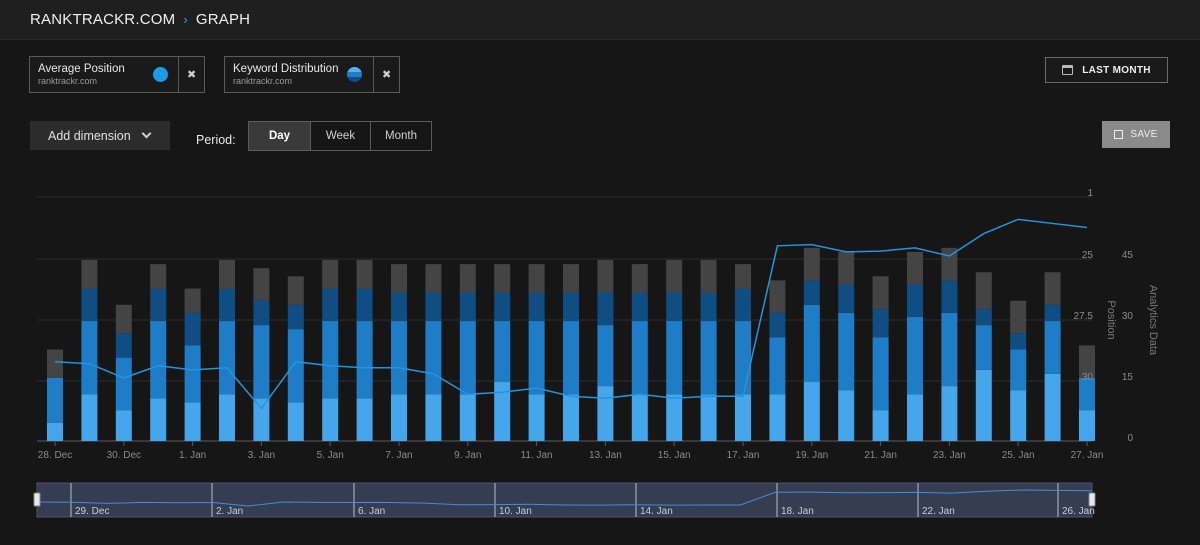 The width and height of the screenshot is (1200, 545). I want to click on analytics-axis-title: Analytics Data, so click(1153, 320).